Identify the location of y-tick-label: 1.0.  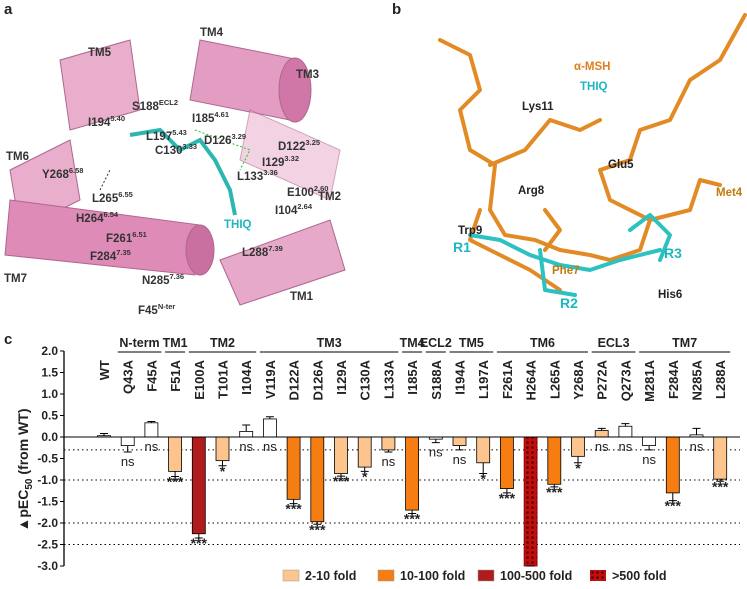
(49, 394).